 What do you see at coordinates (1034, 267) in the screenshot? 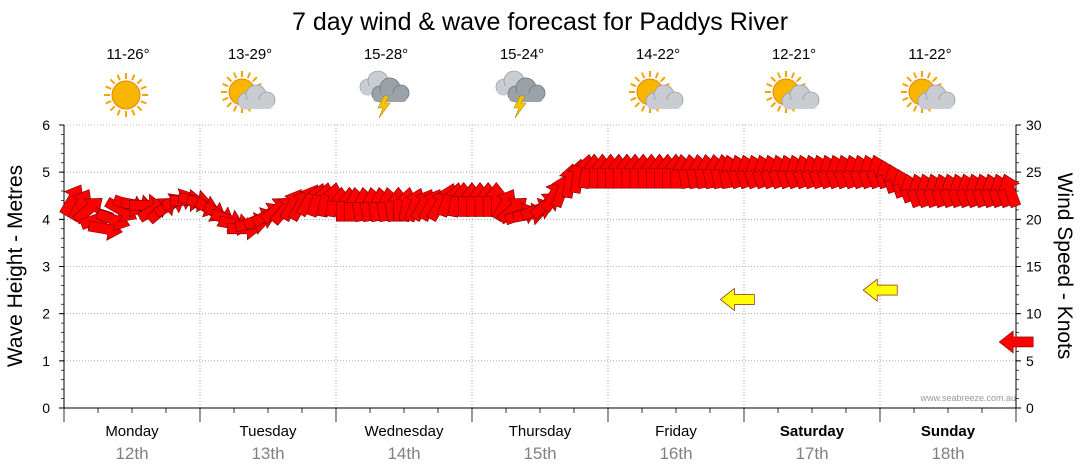
I see `right-tick-label: 15` at bounding box center [1034, 267].